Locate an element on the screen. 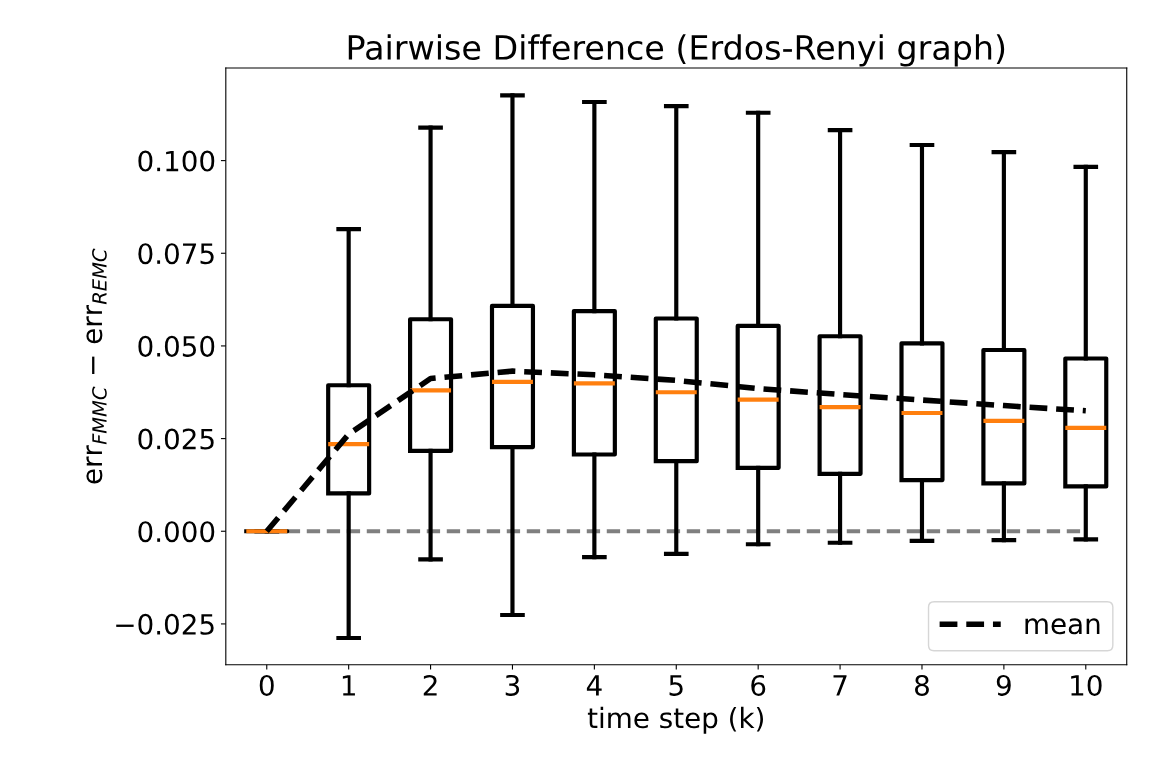 The height and width of the screenshot is (772, 1158). legend-label: mean is located at coordinates (1062, 626).